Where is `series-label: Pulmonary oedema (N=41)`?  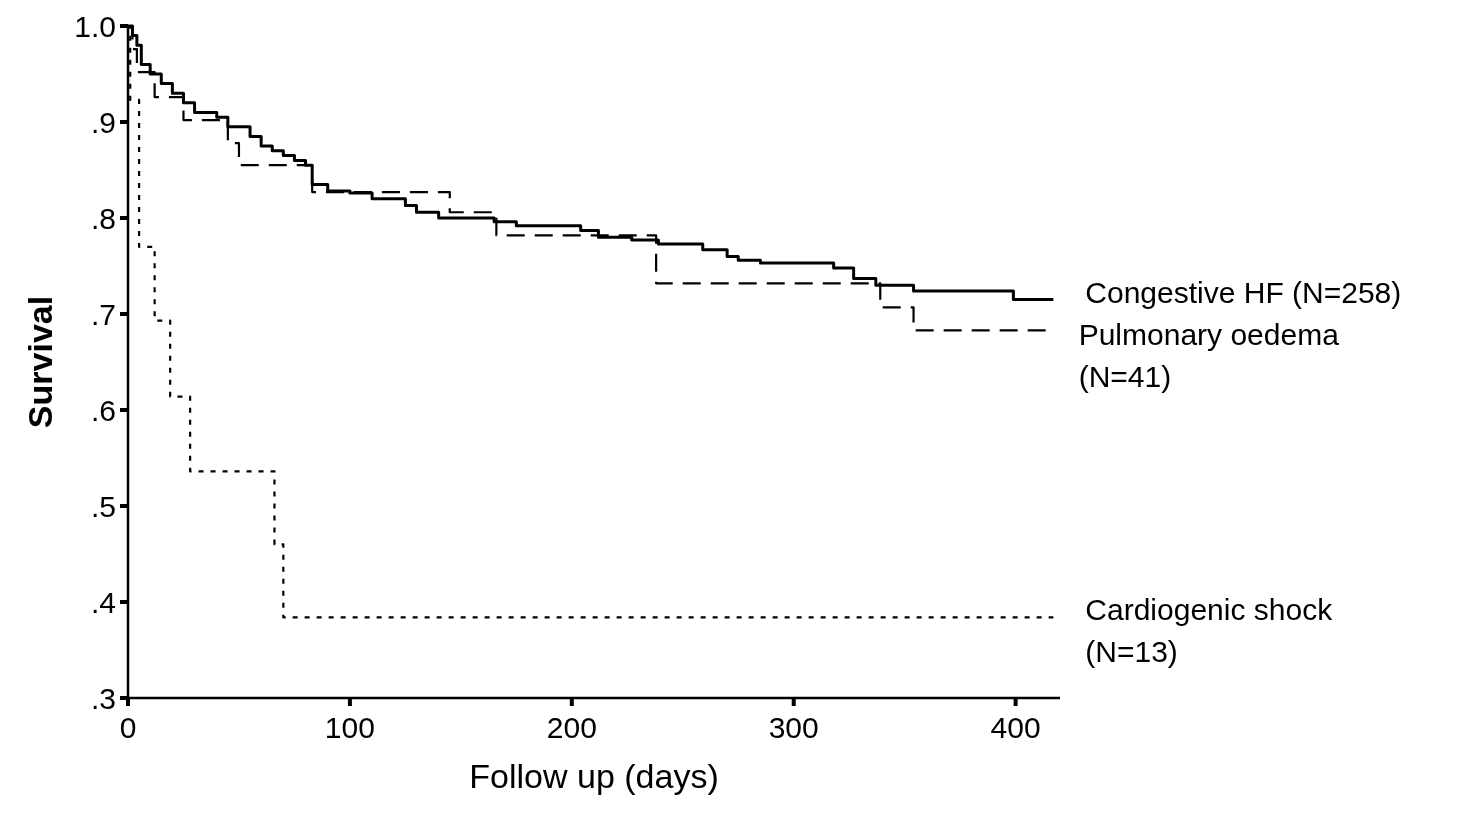
series-label: Pulmonary oedema (N=41) is located at coordinates (1209, 355).